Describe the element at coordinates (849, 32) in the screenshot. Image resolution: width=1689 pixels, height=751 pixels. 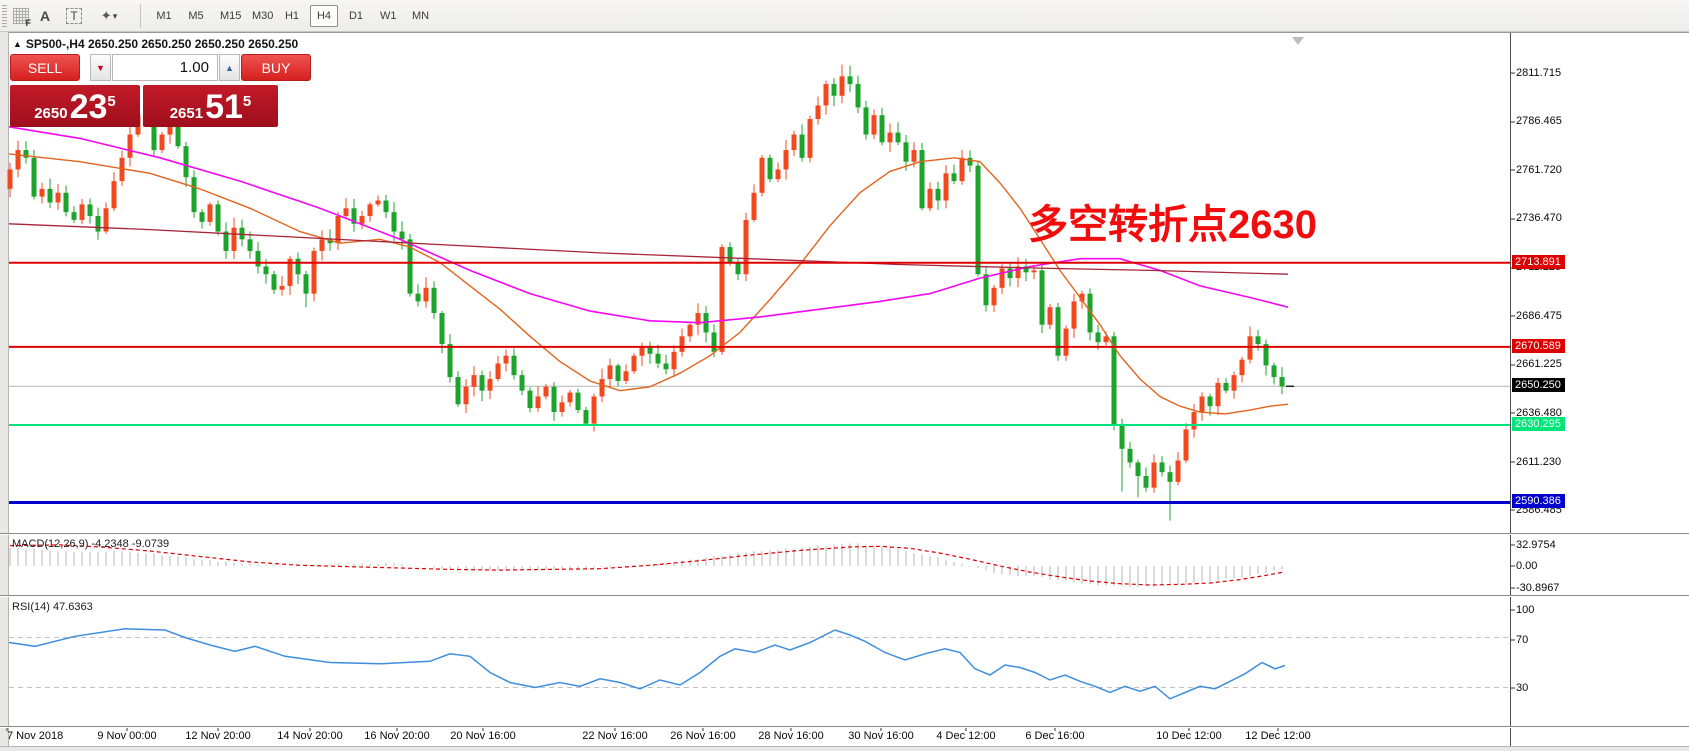
I see `chart-border-top` at that location.